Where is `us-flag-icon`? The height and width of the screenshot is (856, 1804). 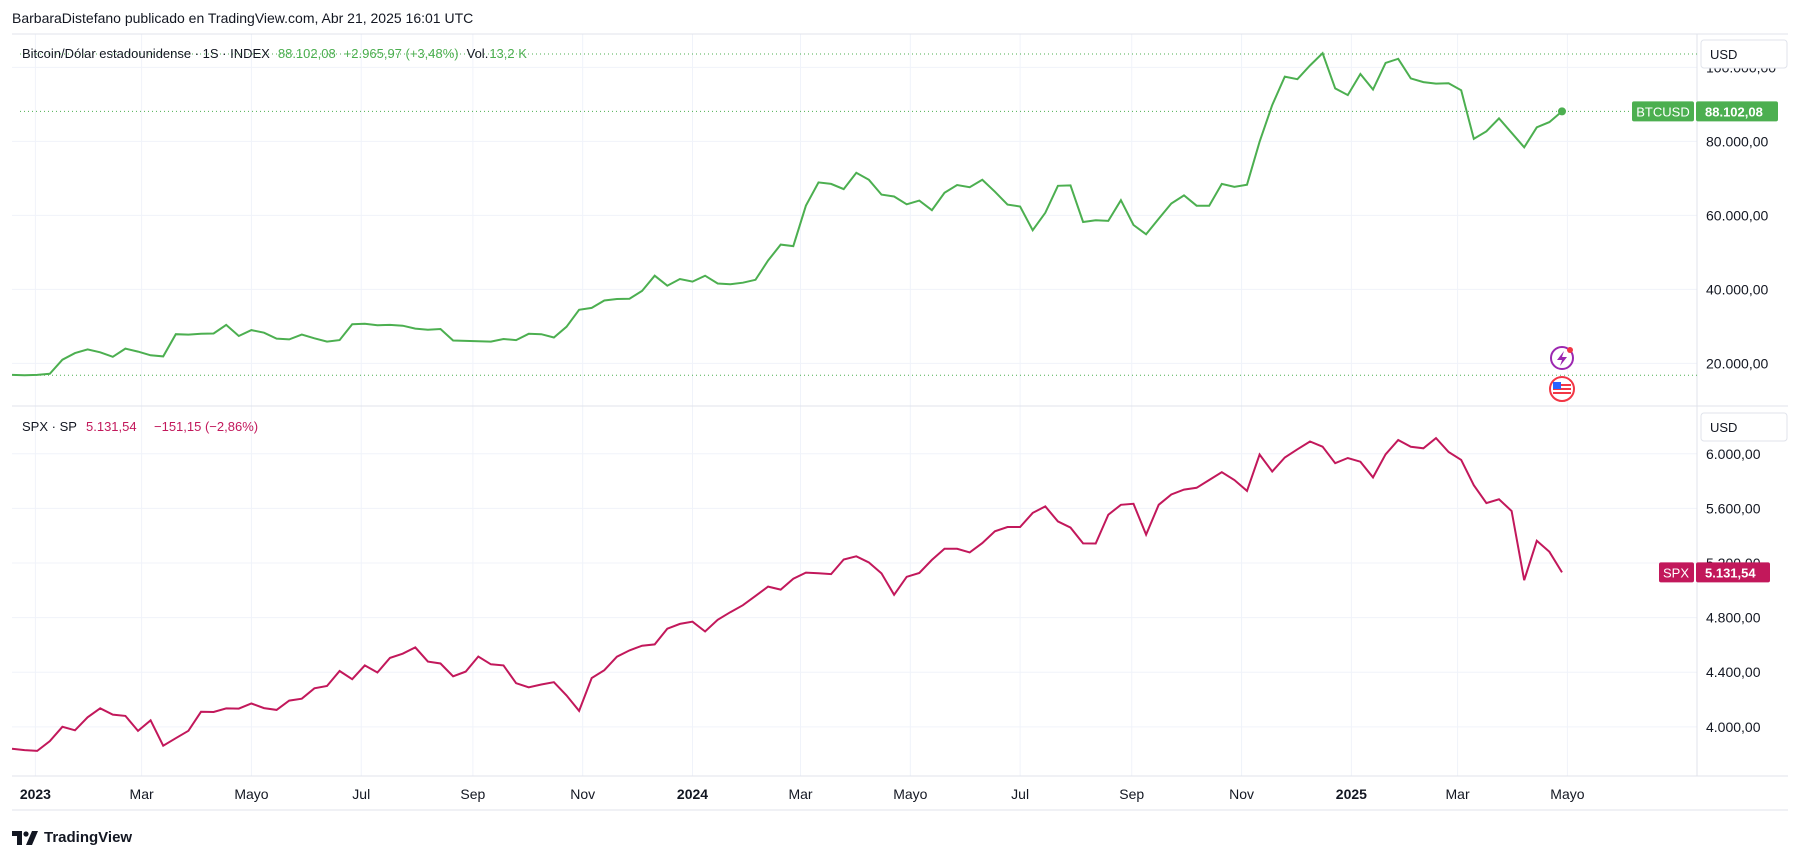
us-flag-icon is located at coordinates (1562, 389).